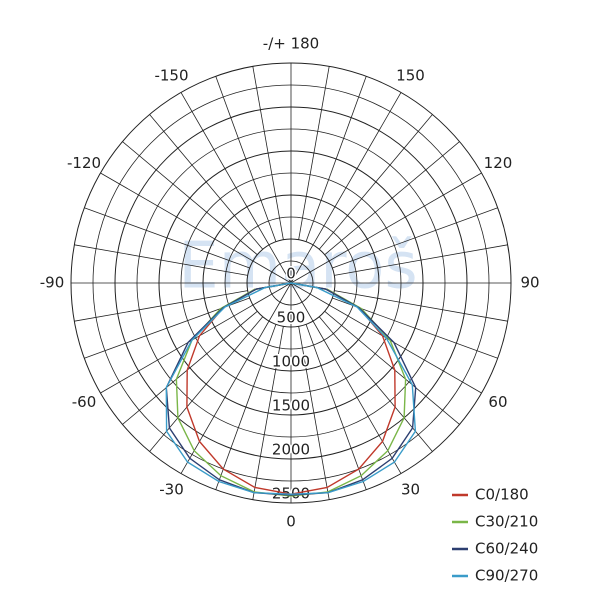  What do you see at coordinates (52, 283) in the screenshot?
I see `angle-tick-label: -90` at bounding box center [52, 283].